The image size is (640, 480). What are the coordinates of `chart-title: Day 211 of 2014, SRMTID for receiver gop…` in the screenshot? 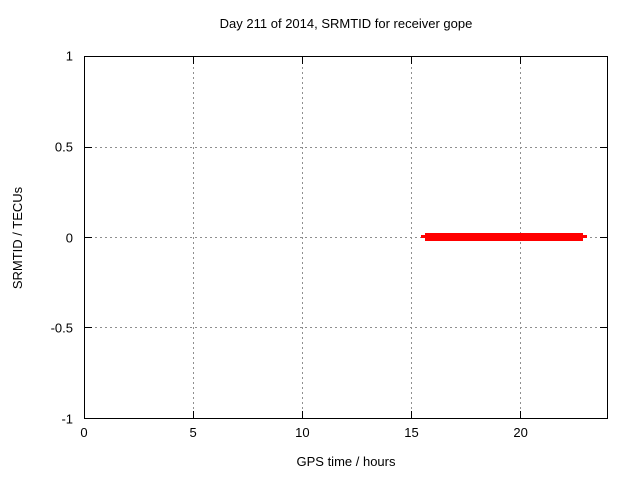 It's located at (346, 23).